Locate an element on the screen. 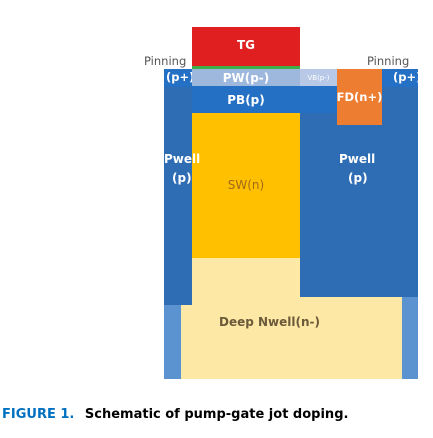 This screenshot has width=433, height=438. pb-region: PB(p) is located at coordinates (264, 99).